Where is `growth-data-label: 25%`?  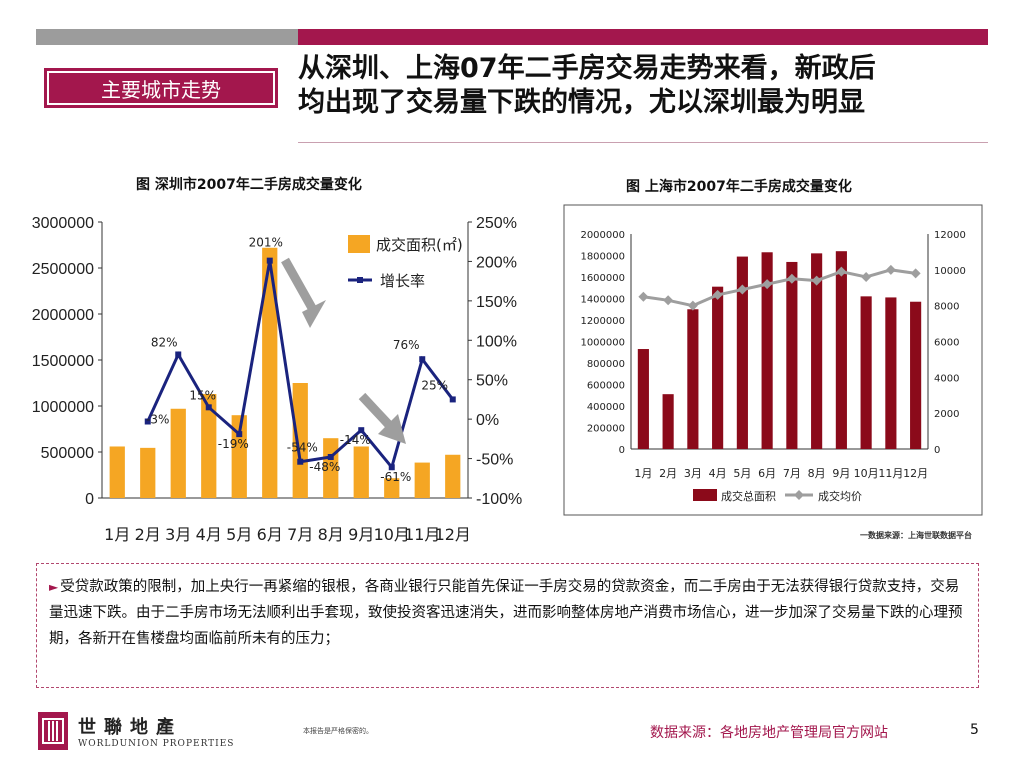
growth-data-label: 25% is located at coordinates (434, 385).